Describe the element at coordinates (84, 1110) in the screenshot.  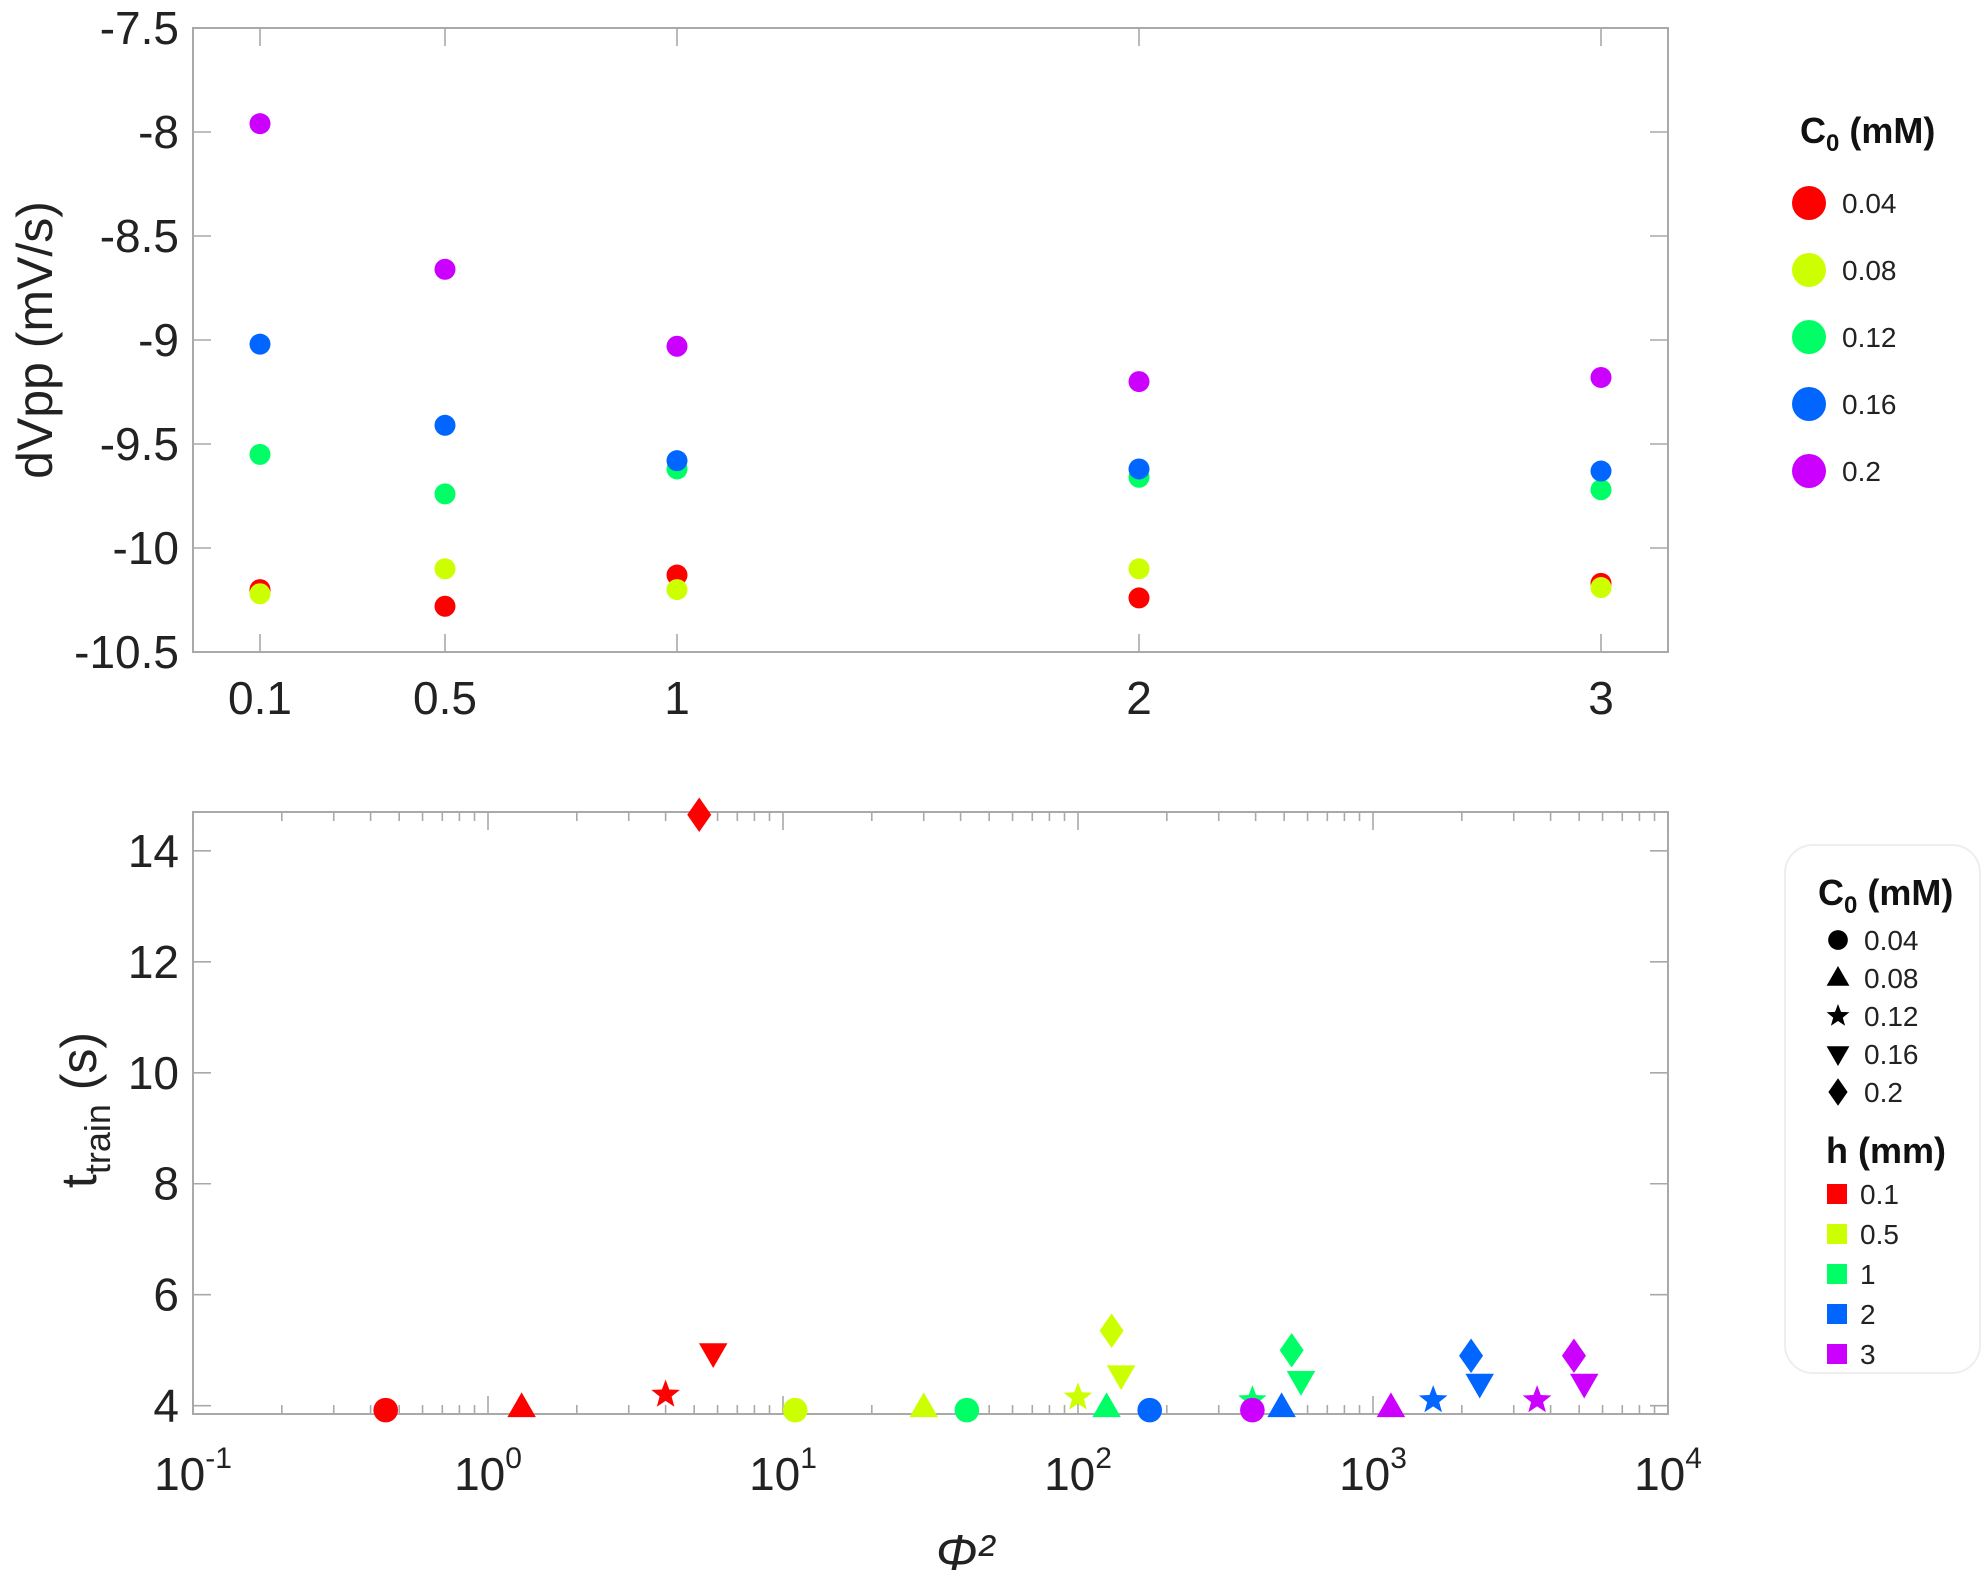
I see `bottom-y-axis-label: ttrain (s)` at that location.